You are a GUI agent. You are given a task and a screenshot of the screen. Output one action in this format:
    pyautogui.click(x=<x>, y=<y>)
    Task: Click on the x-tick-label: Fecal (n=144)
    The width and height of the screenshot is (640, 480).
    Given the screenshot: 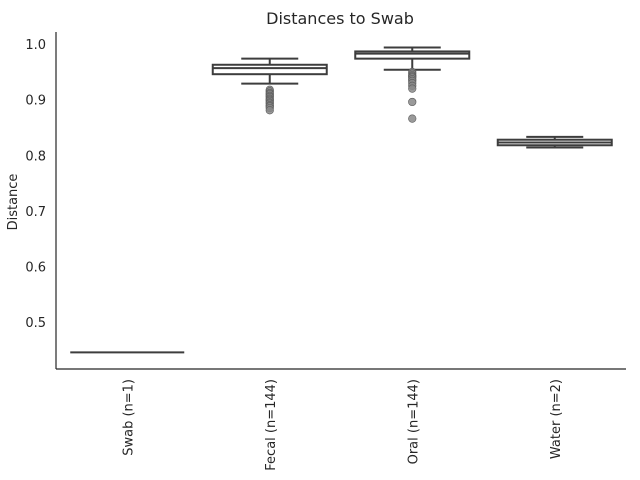 What is the action you would take?
    pyautogui.click(x=271, y=425)
    